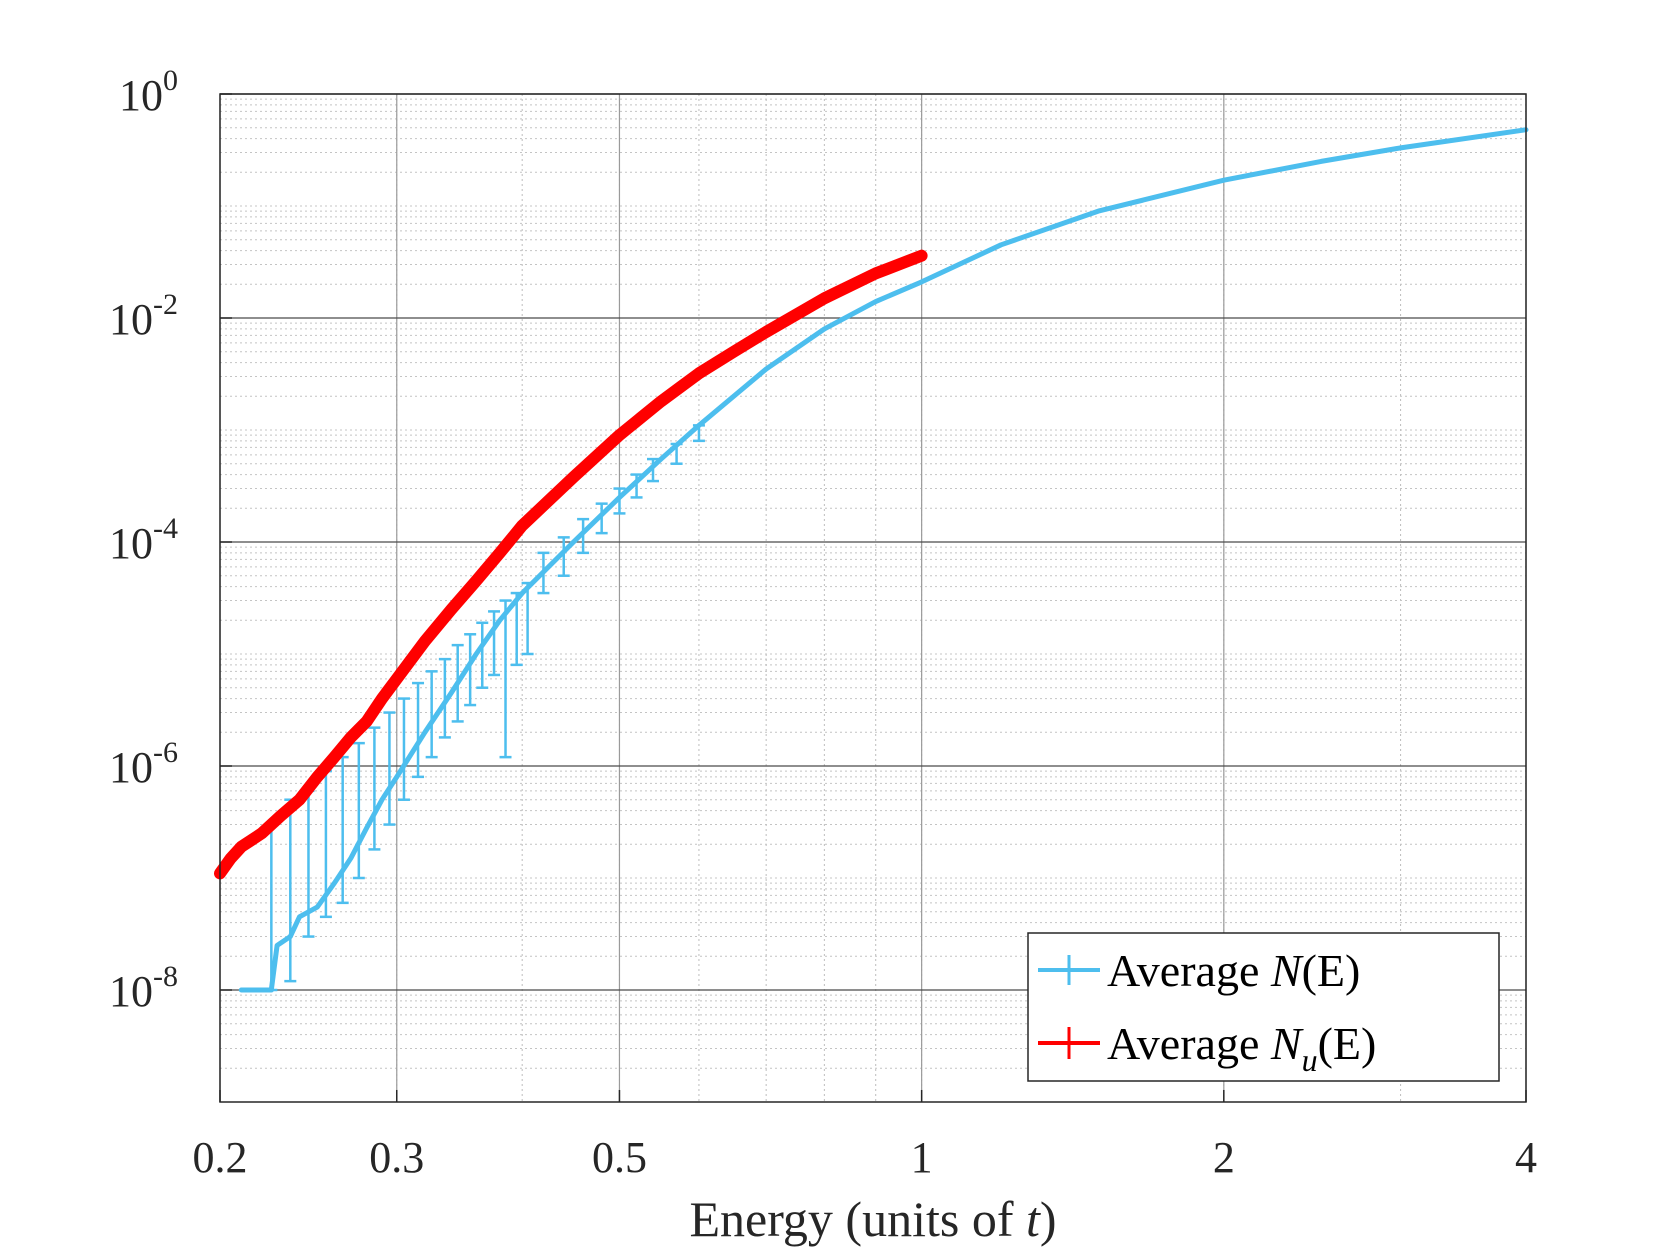 The image size is (1667, 1250). Describe the element at coordinates (1224, 1157) in the screenshot. I see `x-tick-label: 2` at that location.